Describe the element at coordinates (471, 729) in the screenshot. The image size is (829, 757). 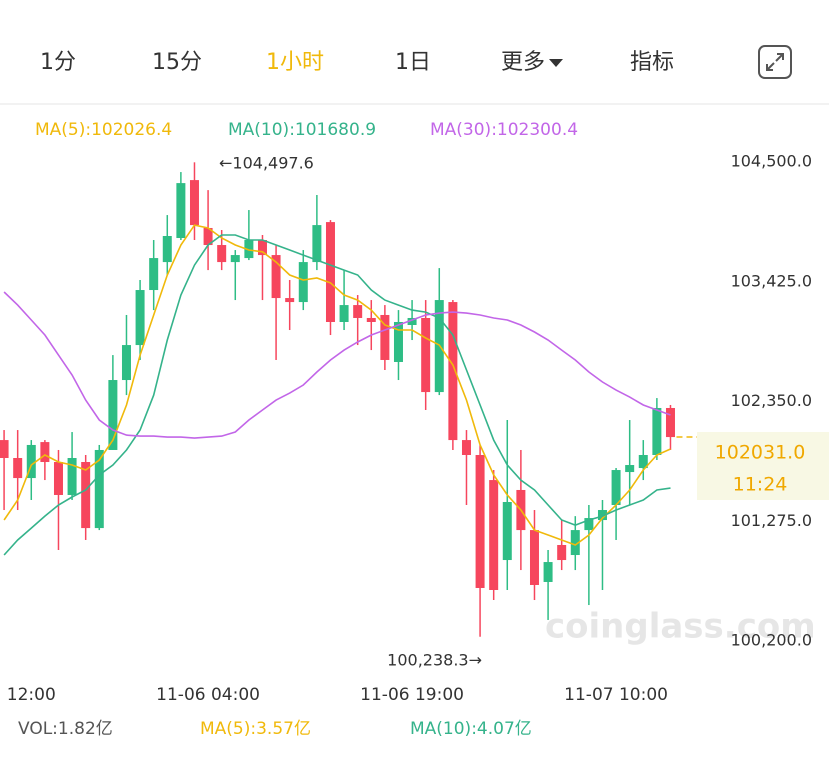
I see `volume-legend: MA(10):4.07亿` at that location.